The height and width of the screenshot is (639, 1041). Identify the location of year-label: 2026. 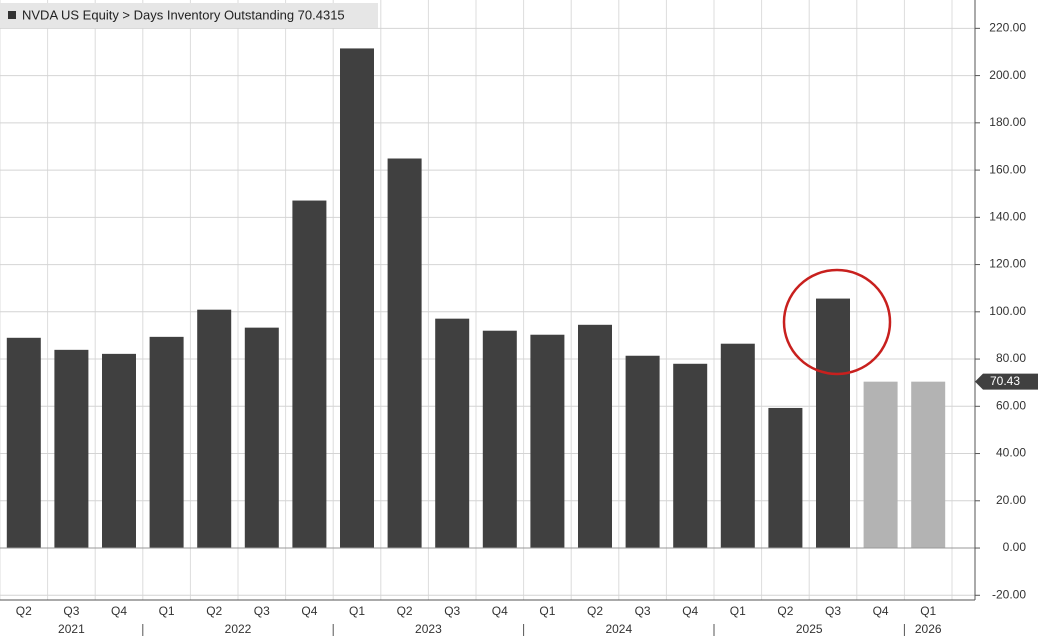
(928, 629).